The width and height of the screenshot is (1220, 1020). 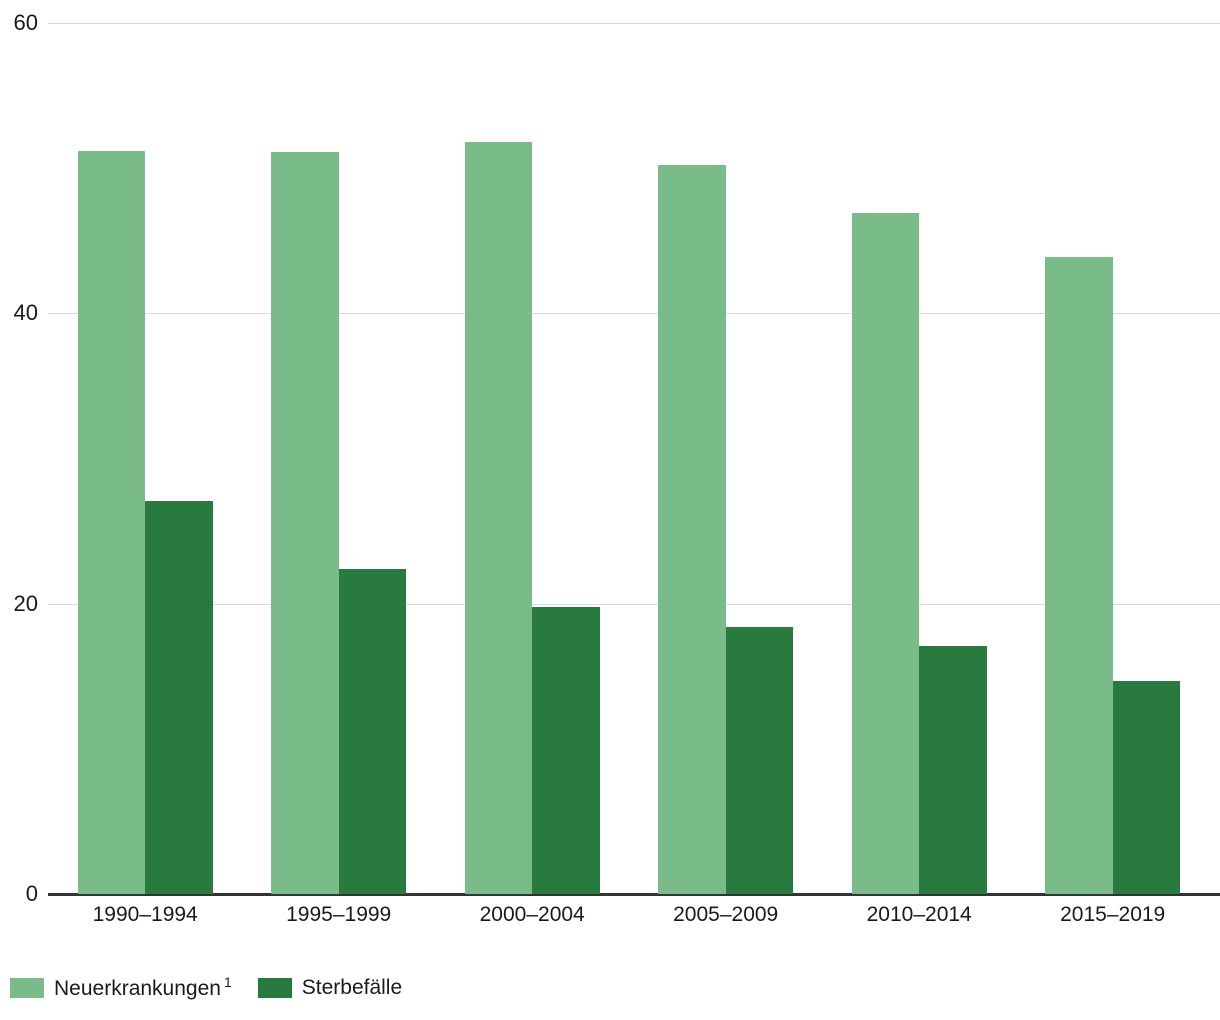 I want to click on legend-series-name: Sterbefälle, so click(x=352, y=987).